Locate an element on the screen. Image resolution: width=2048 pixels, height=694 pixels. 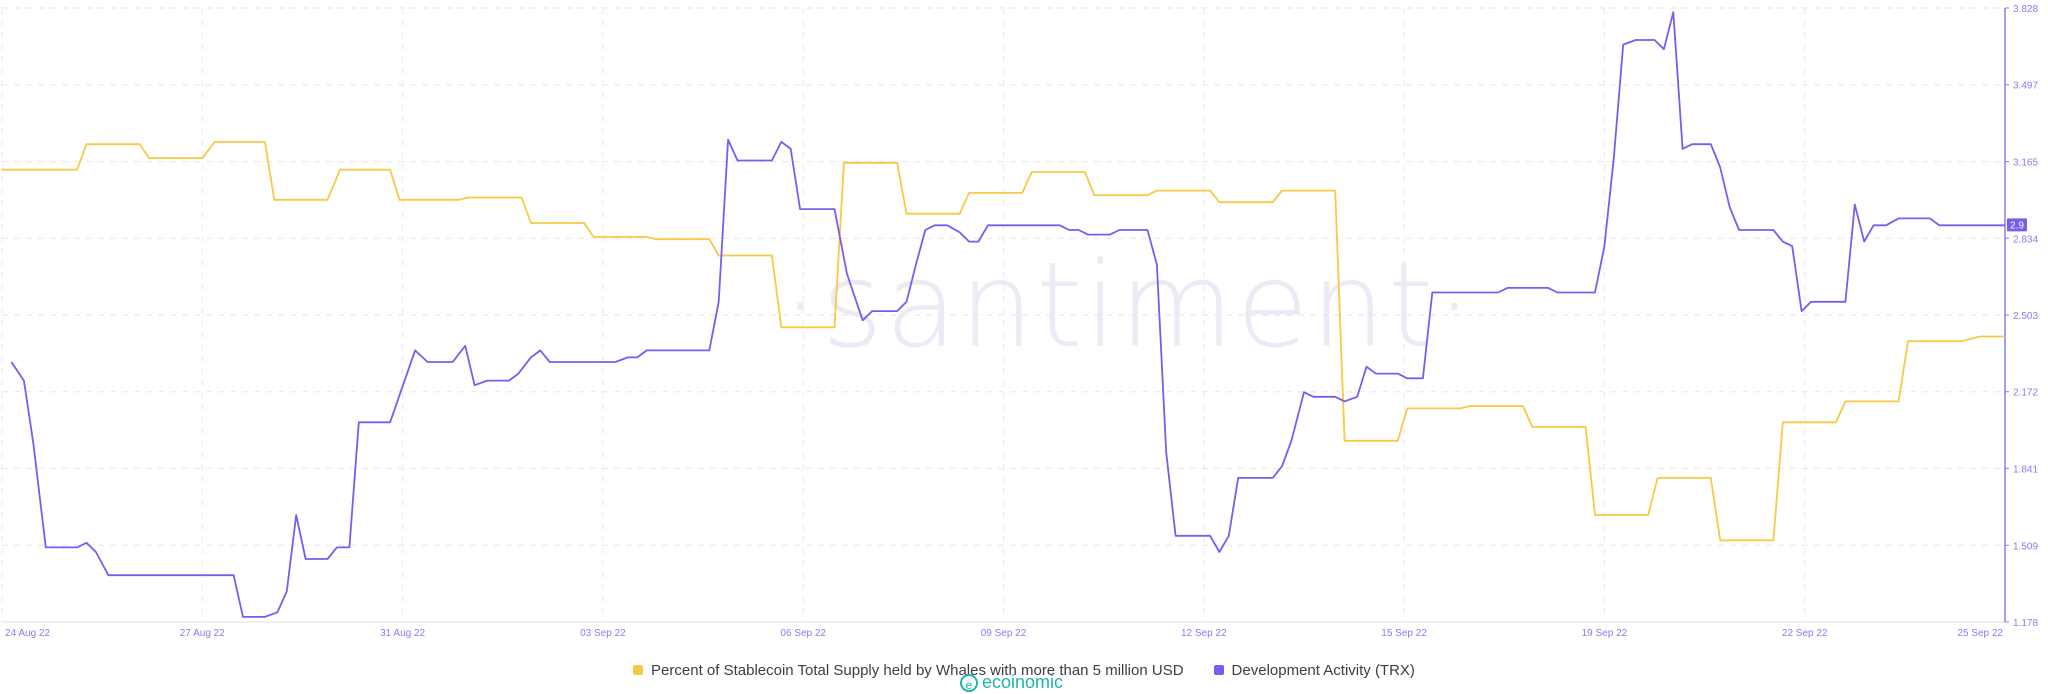
x-tick-label: 12 Sep 22 is located at coordinates (1204, 633).